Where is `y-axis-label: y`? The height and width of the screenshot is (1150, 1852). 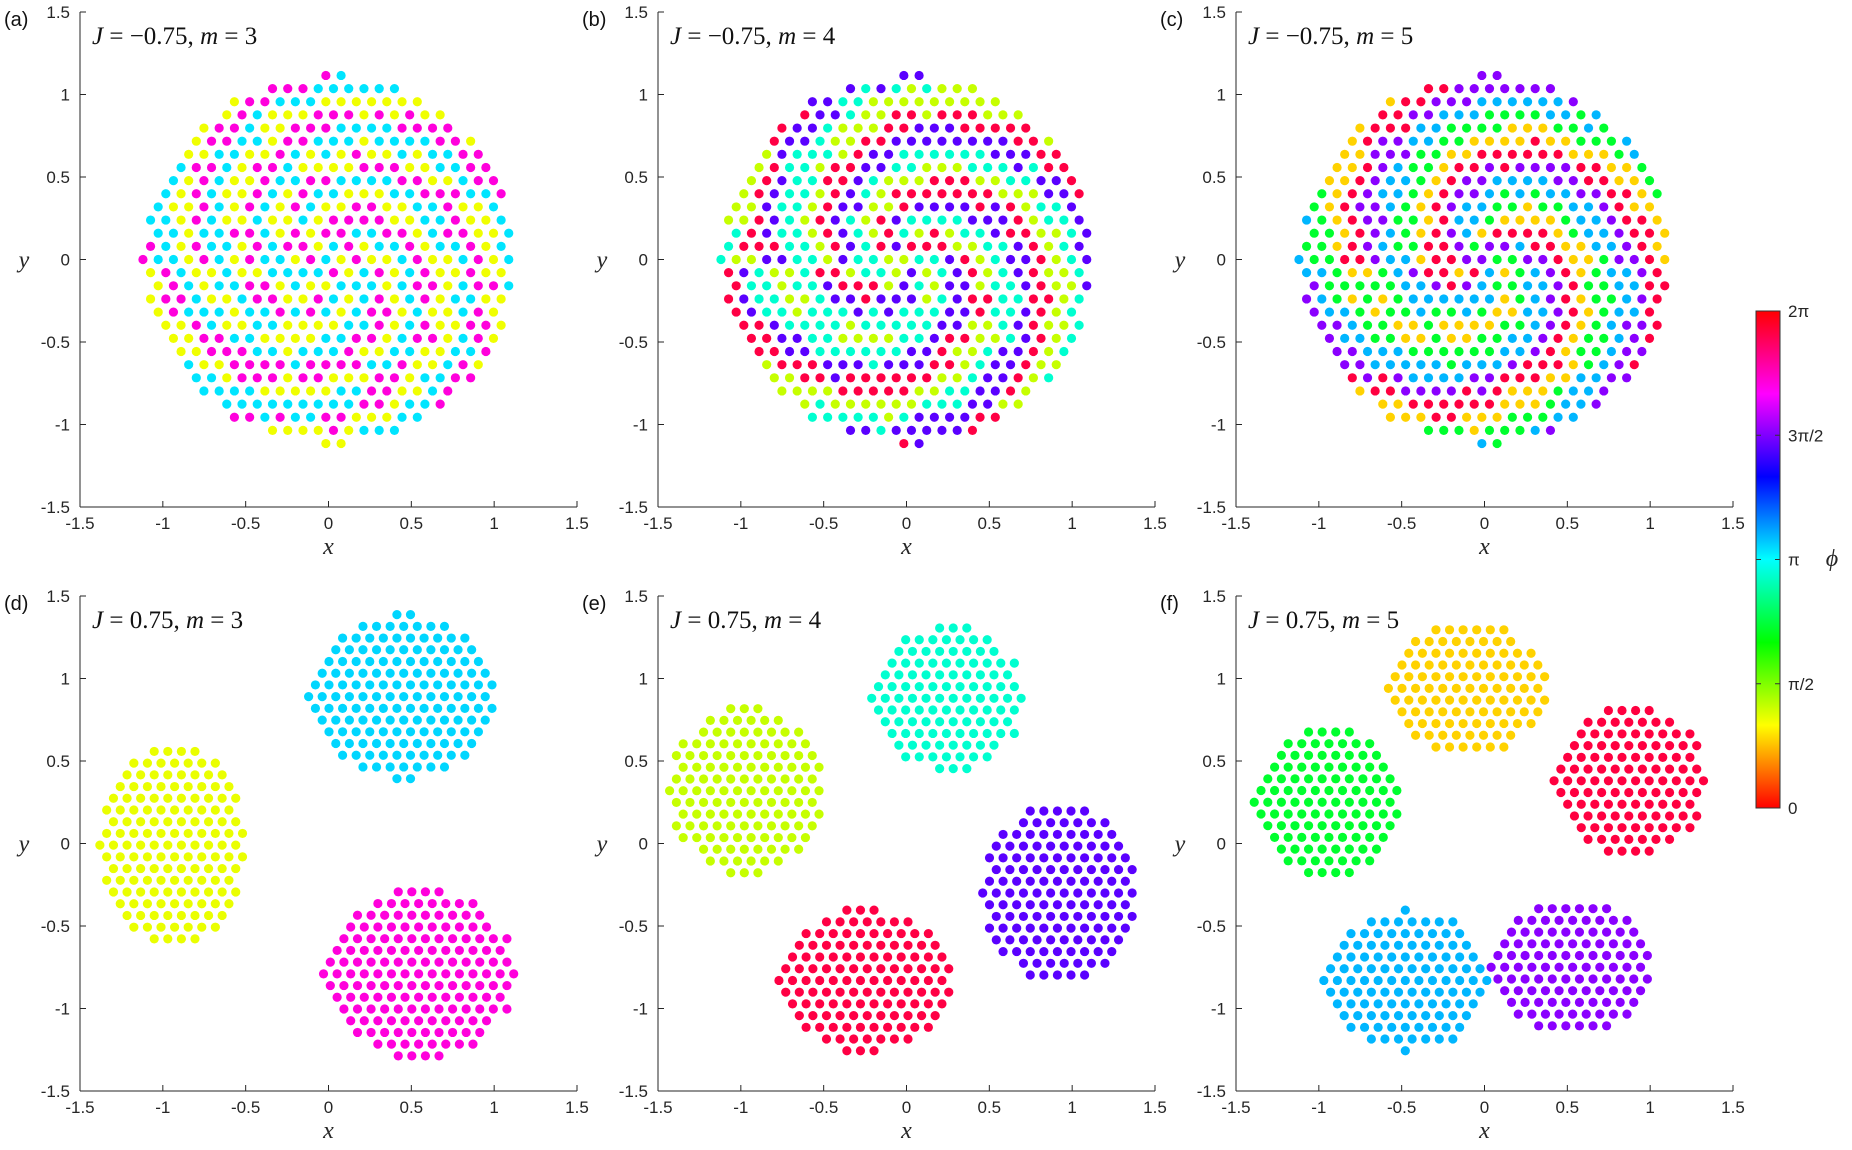
y-axis-label: y is located at coordinates (23, 845).